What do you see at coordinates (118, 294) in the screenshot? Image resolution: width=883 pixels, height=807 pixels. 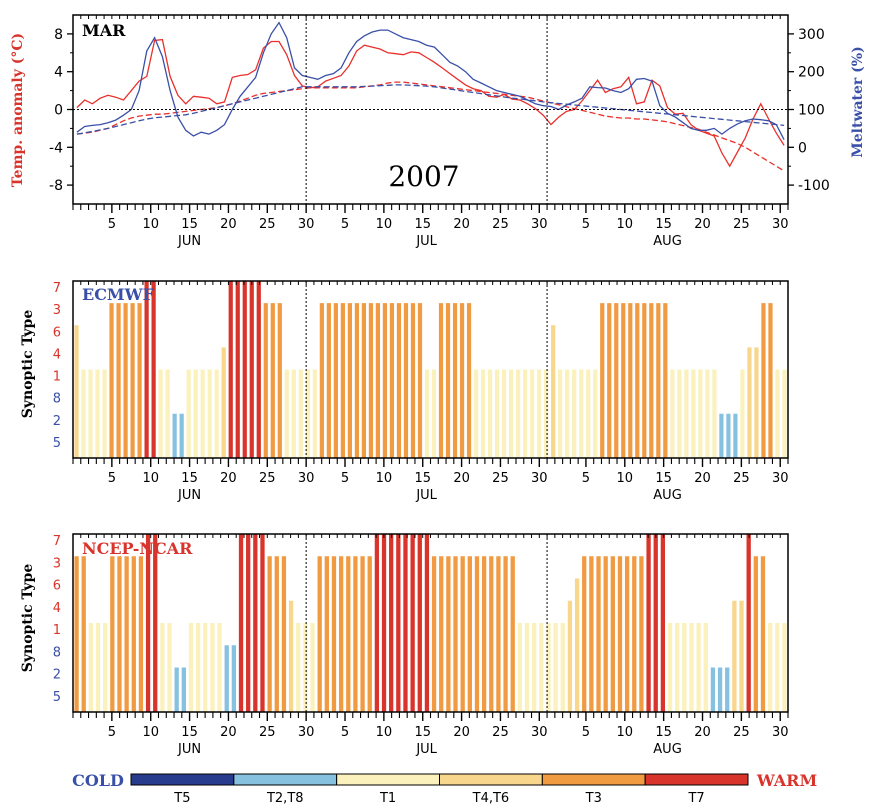 I see `panel-label-ecmwf: ECMWF` at bounding box center [118, 294].